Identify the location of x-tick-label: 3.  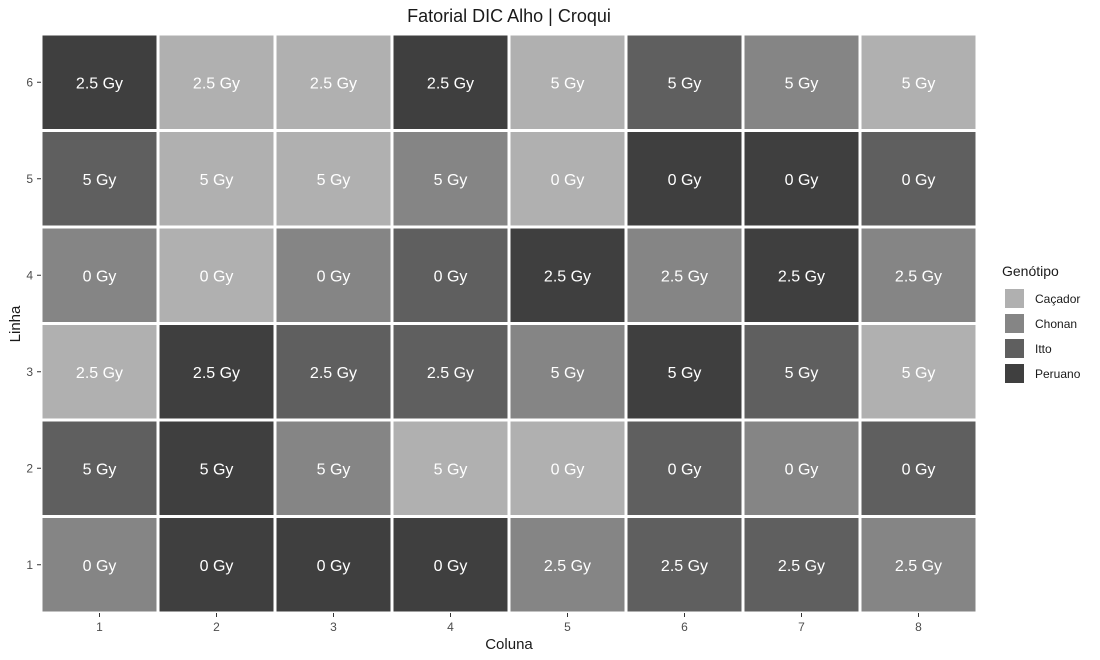
(333, 627).